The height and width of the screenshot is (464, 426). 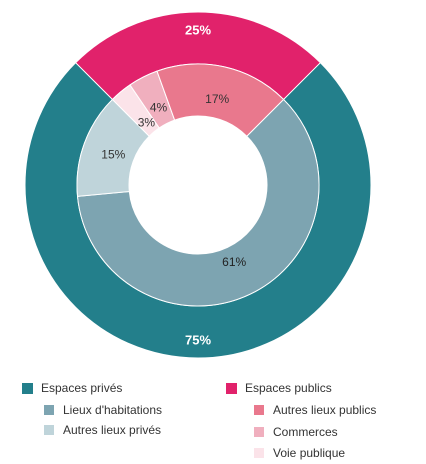 I want to click on inner-label-lieux-d-habitations: 61%, so click(x=234, y=262).